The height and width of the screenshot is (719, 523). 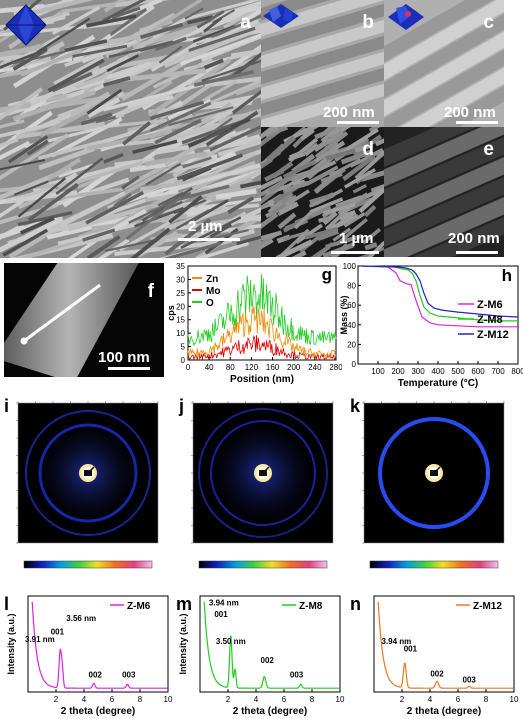 What do you see at coordinates (327, 274) in the screenshot?
I see `panel-label-g: g` at bounding box center [327, 274].